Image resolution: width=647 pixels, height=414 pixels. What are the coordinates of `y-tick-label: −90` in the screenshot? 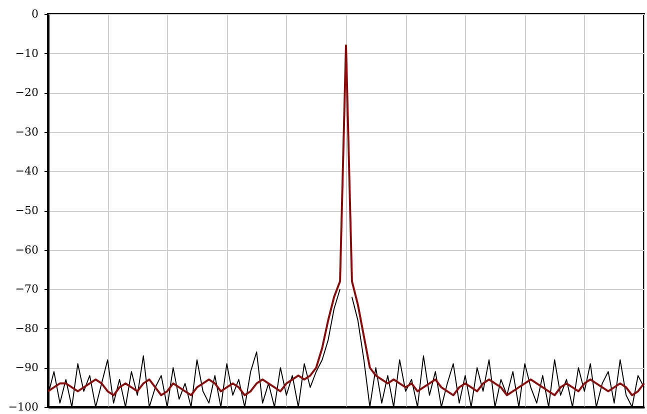 It's located at (26, 367).